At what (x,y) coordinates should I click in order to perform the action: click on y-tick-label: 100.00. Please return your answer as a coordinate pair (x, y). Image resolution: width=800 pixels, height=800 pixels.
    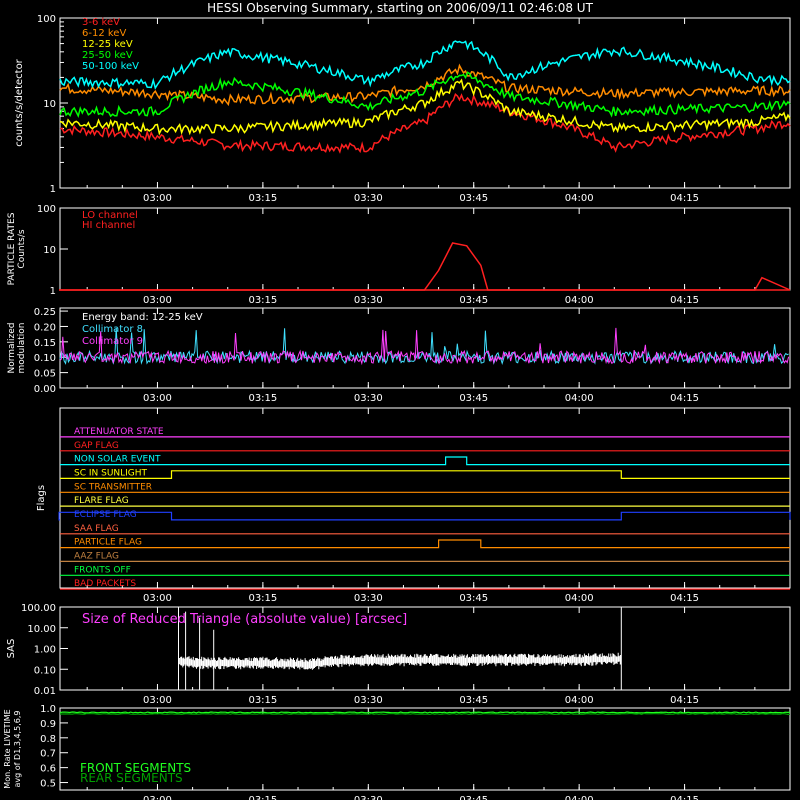
    Looking at the image, I should click on (38, 608).